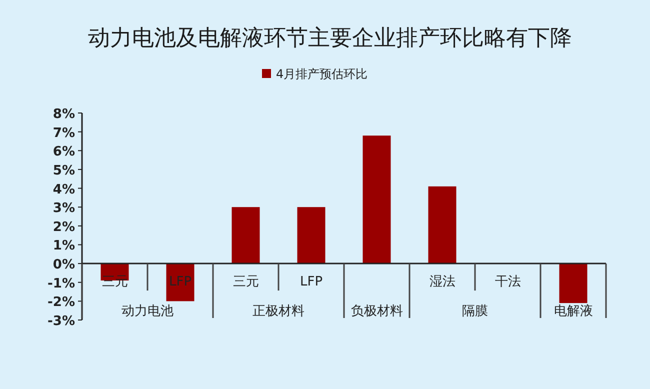 This screenshot has height=389, width=650. What do you see at coordinates (63, 208) in the screenshot?
I see `y-tick-label: 3%` at bounding box center [63, 208].